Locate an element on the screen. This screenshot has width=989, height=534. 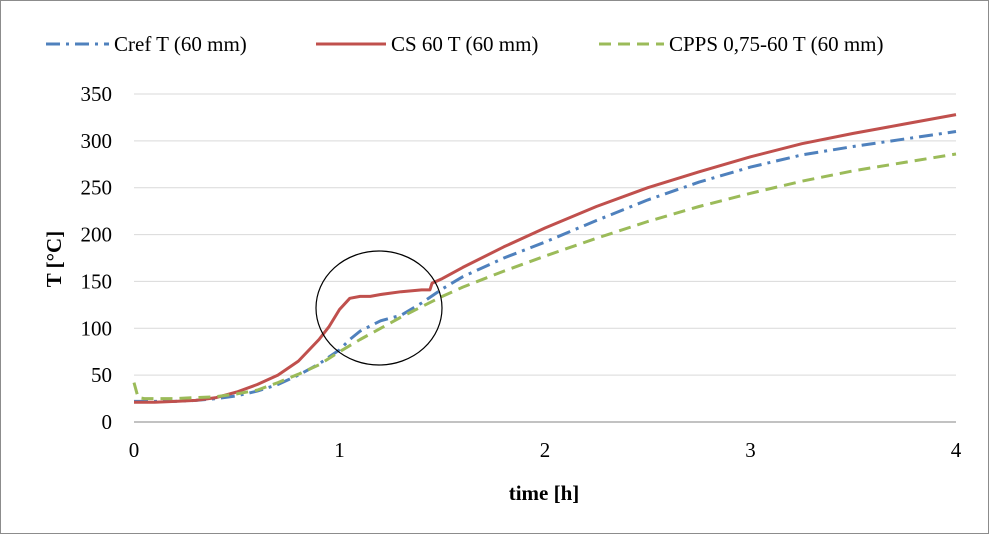
legend-label-1: Cref T (60 mm) is located at coordinates (180, 44).